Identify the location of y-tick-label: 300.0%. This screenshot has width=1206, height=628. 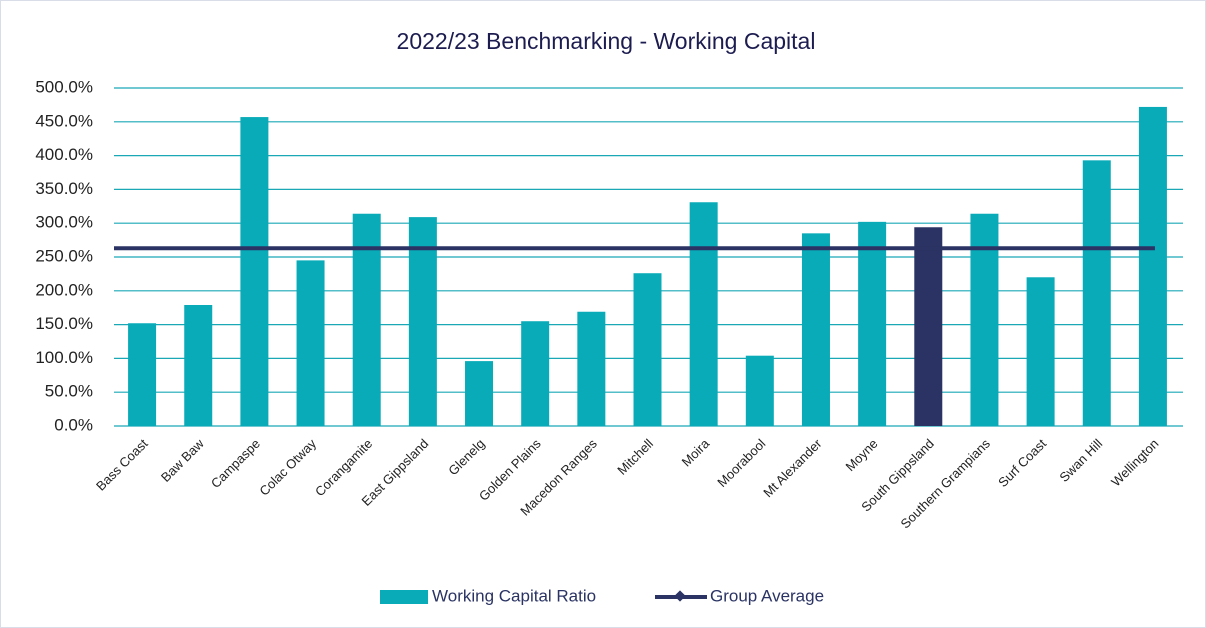
(64, 222).